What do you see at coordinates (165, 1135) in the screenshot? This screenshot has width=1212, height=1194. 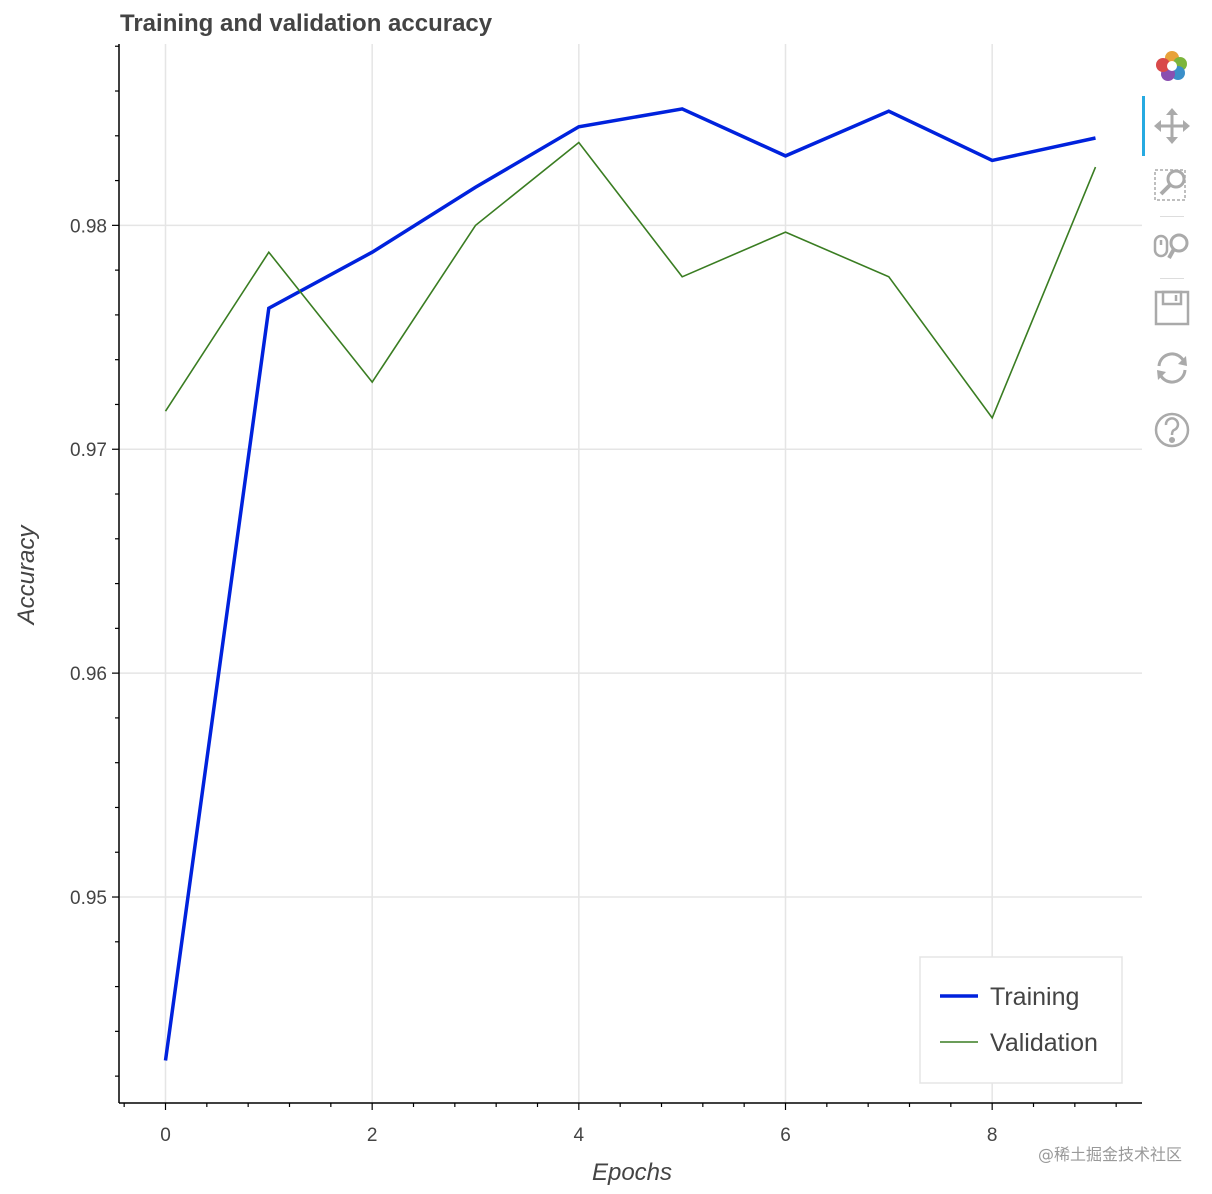 I see `x-tick-label: 0` at bounding box center [165, 1135].